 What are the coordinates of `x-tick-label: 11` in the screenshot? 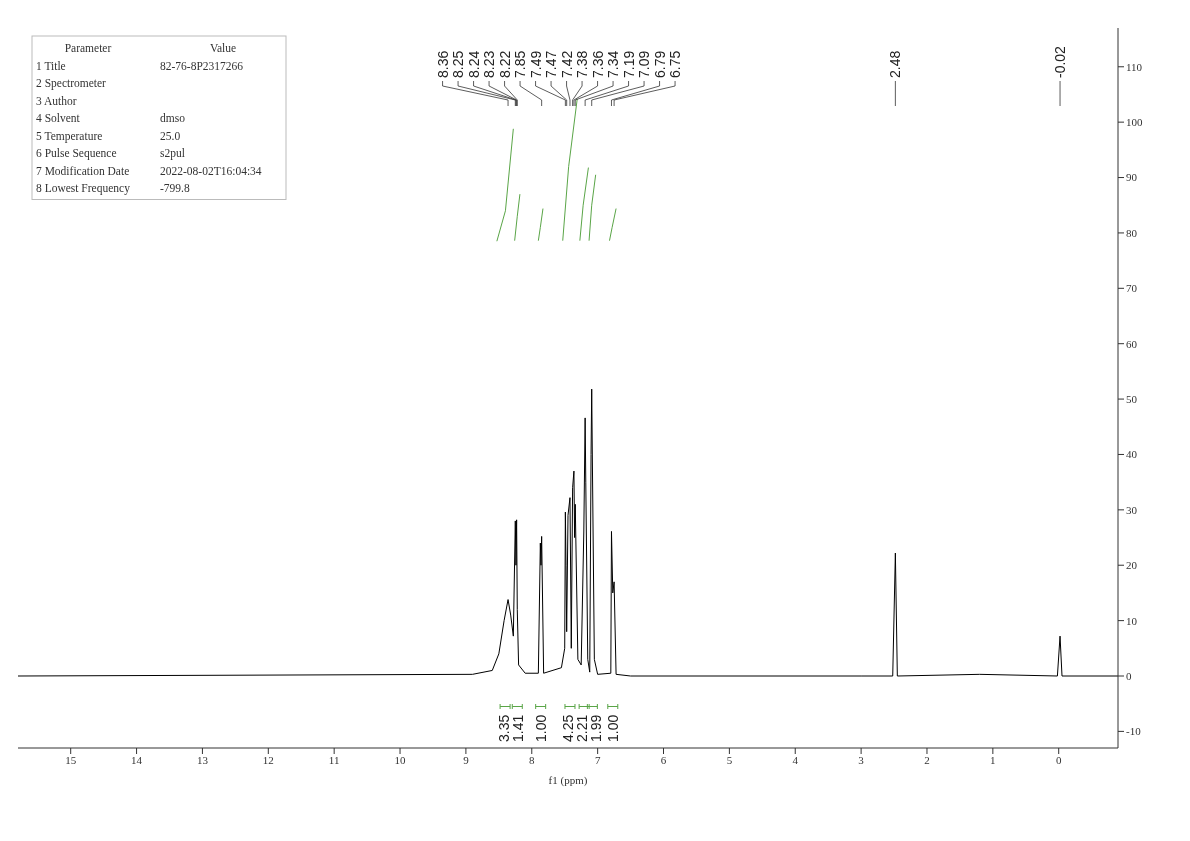 It's located at (334, 759).